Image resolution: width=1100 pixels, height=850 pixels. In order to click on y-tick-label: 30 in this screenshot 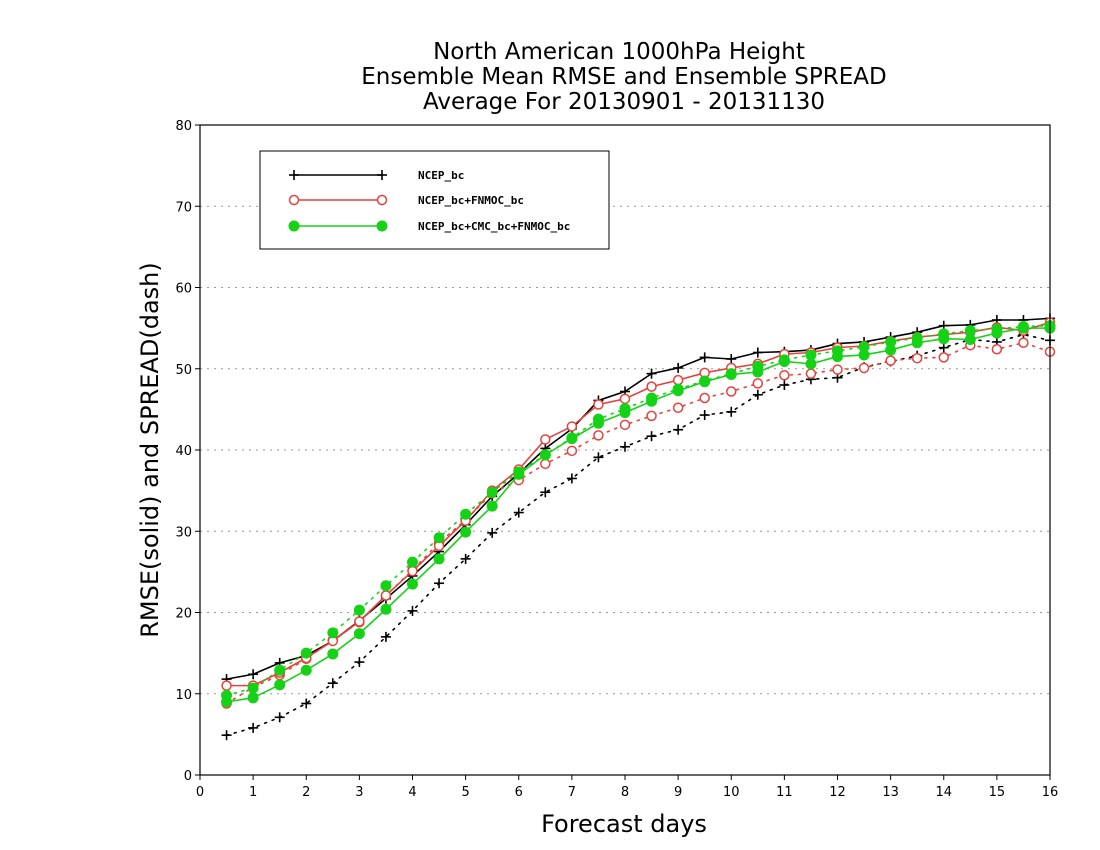, I will do `click(183, 532)`.